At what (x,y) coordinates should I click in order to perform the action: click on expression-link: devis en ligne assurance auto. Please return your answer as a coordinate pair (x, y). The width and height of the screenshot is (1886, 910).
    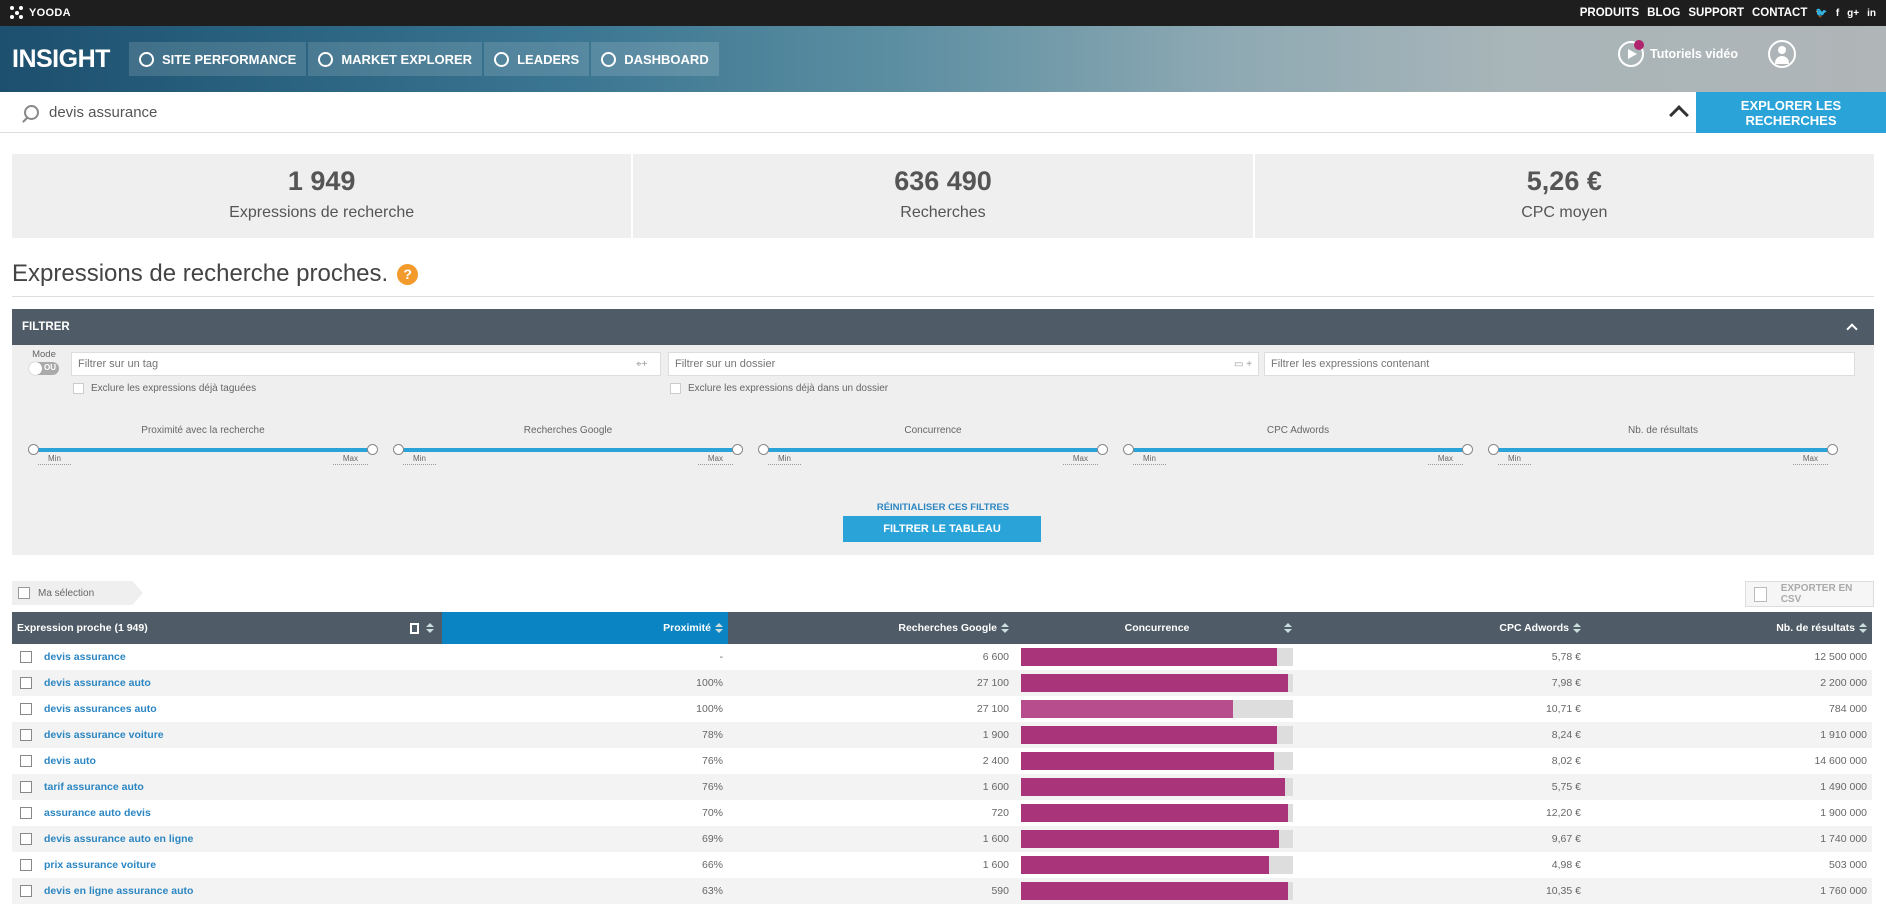
    Looking at the image, I should click on (119, 890).